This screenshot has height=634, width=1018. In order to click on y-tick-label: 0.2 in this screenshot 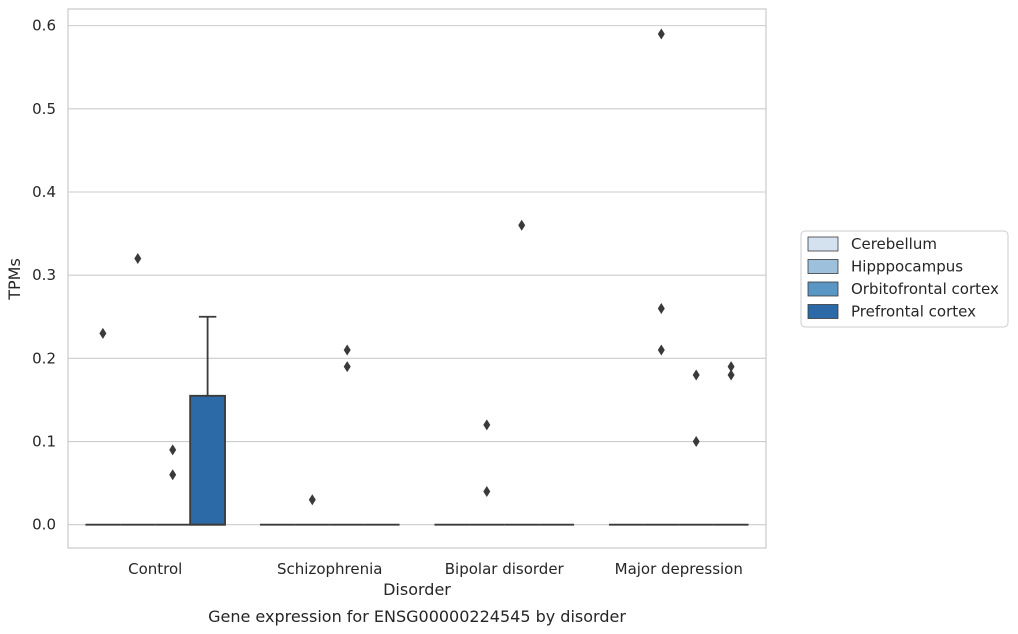, I will do `click(44, 358)`.